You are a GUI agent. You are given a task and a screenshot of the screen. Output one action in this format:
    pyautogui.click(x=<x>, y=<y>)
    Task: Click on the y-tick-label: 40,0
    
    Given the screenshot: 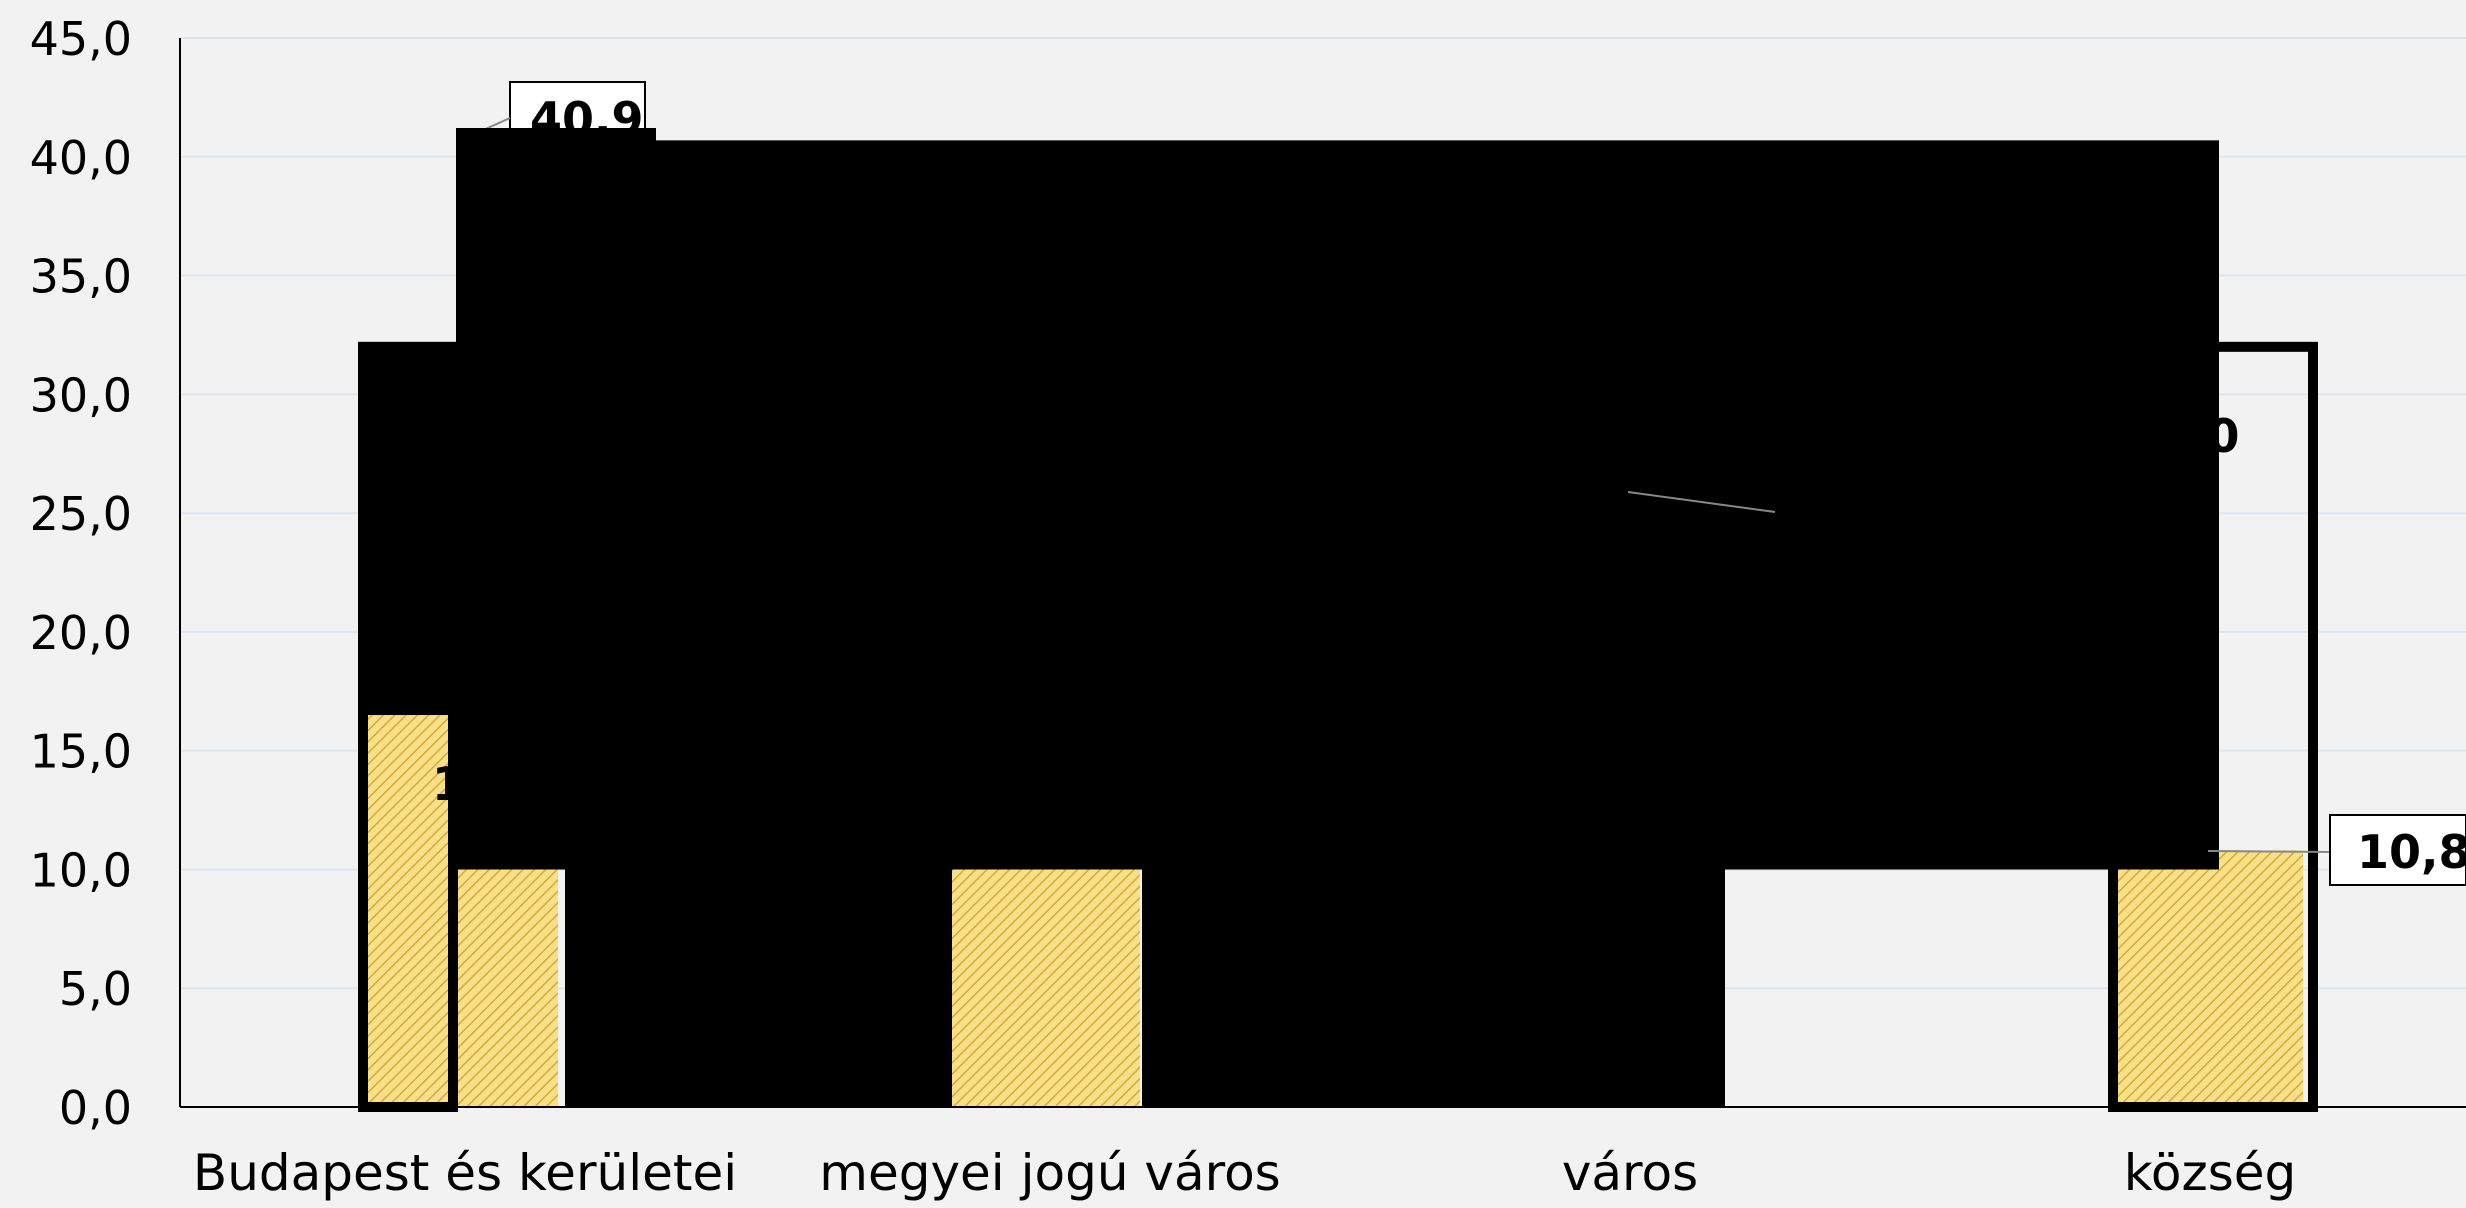 What is the action you would take?
    pyautogui.click(x=81, y=158)
    